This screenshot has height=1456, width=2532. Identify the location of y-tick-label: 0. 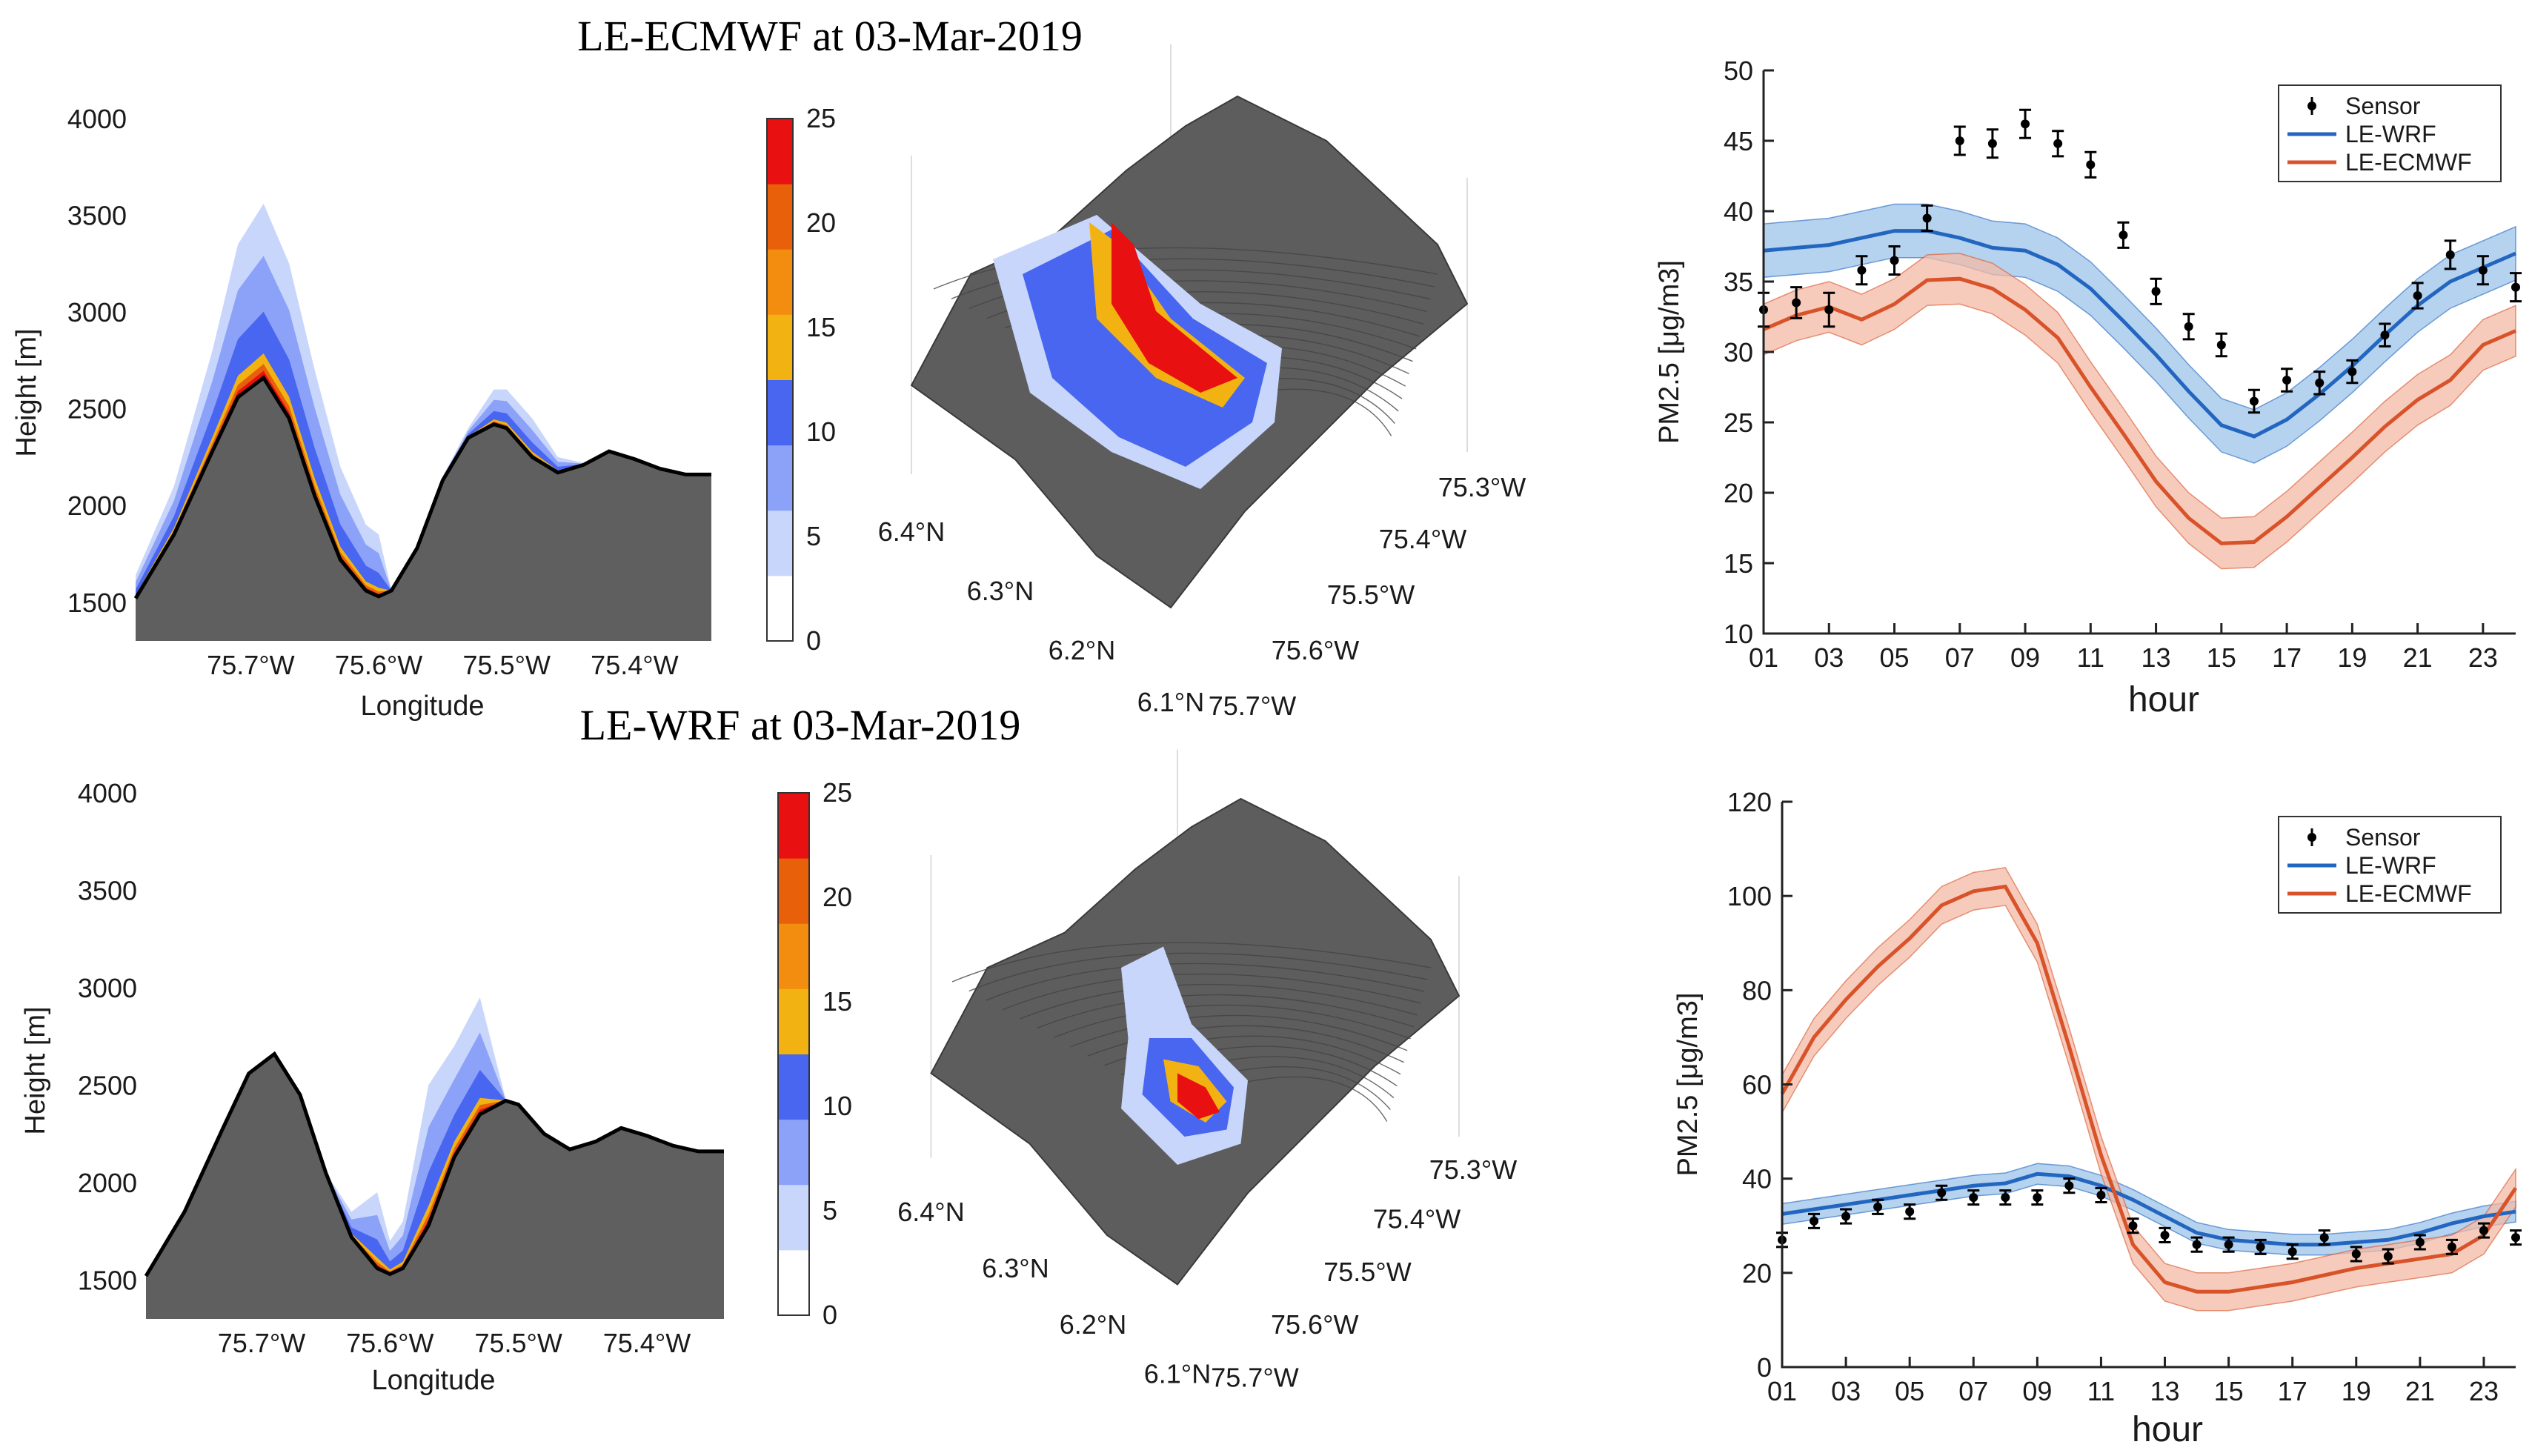
(1764, 1367).